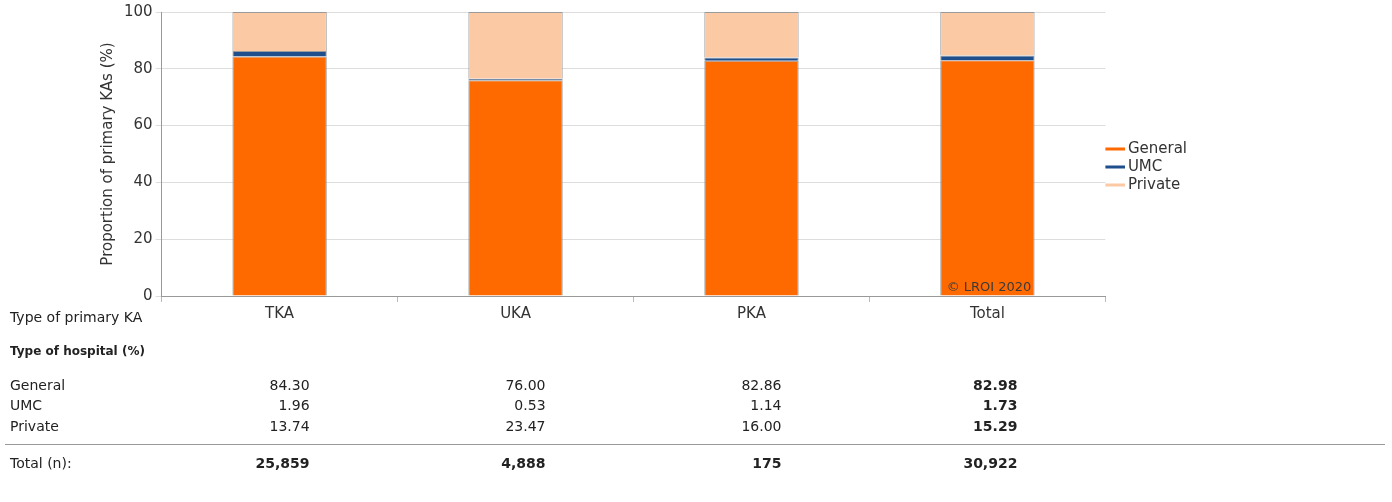  What do you see at coordinates (38, 384) in the screenshot?
I see `text: General` at bounding box center [38, 384].